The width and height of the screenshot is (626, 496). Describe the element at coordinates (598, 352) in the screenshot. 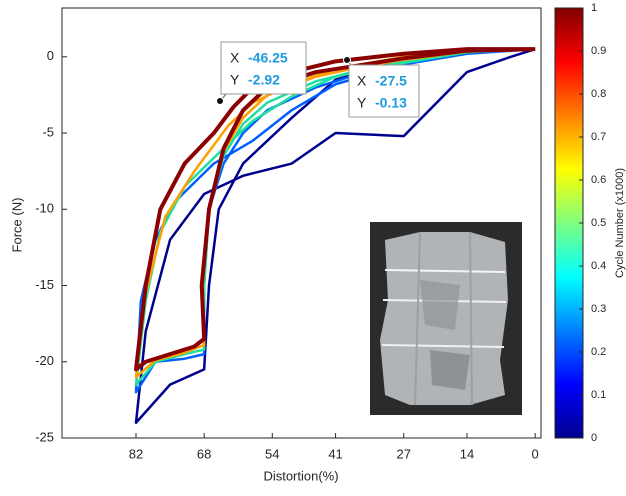

I see `colorbar-tick-label: 0.2` at that location.